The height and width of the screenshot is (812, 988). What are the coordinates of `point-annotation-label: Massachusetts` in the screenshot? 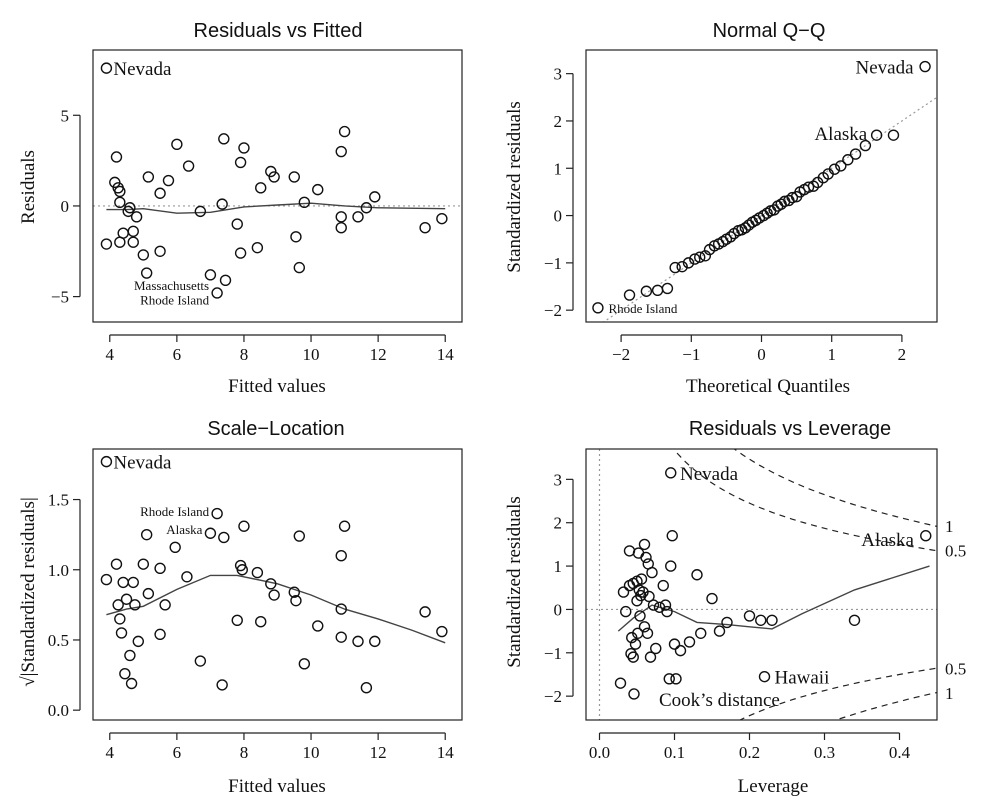 It's located at (171, 285).